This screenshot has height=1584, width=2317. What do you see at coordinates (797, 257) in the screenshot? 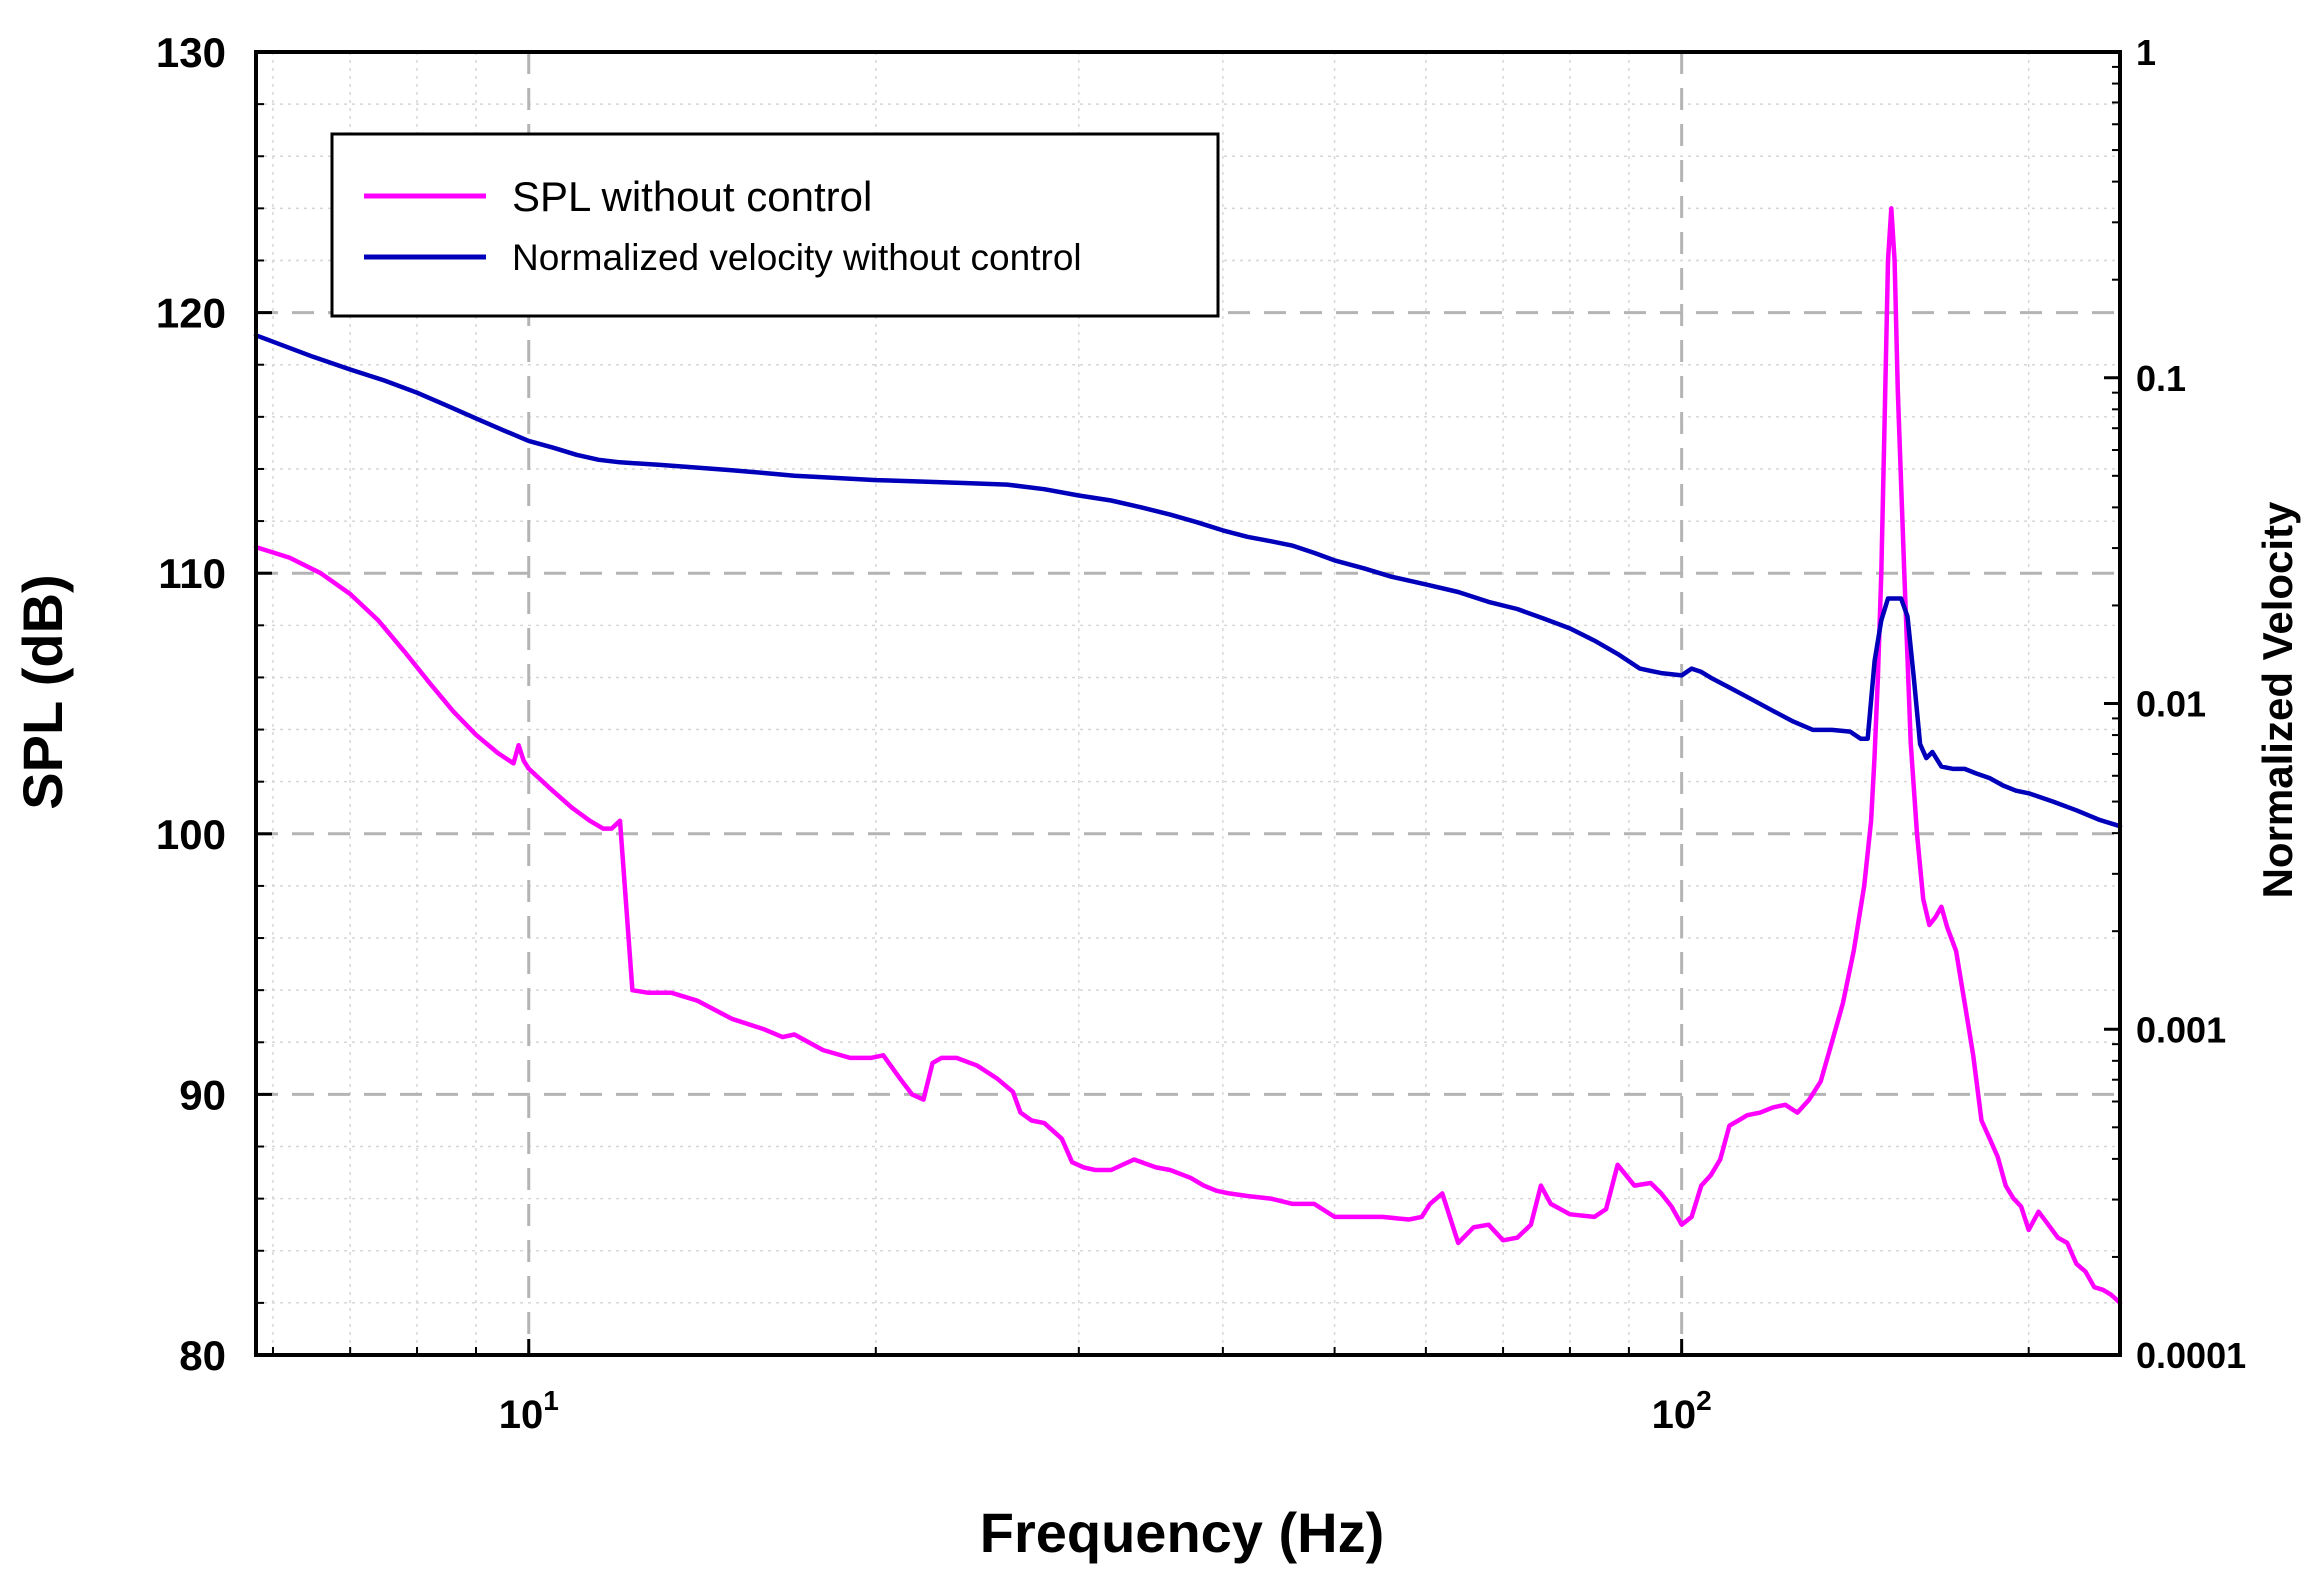
I see `legend-label-velocity: Normalized velocity without control` at bounding box center [797, 257].